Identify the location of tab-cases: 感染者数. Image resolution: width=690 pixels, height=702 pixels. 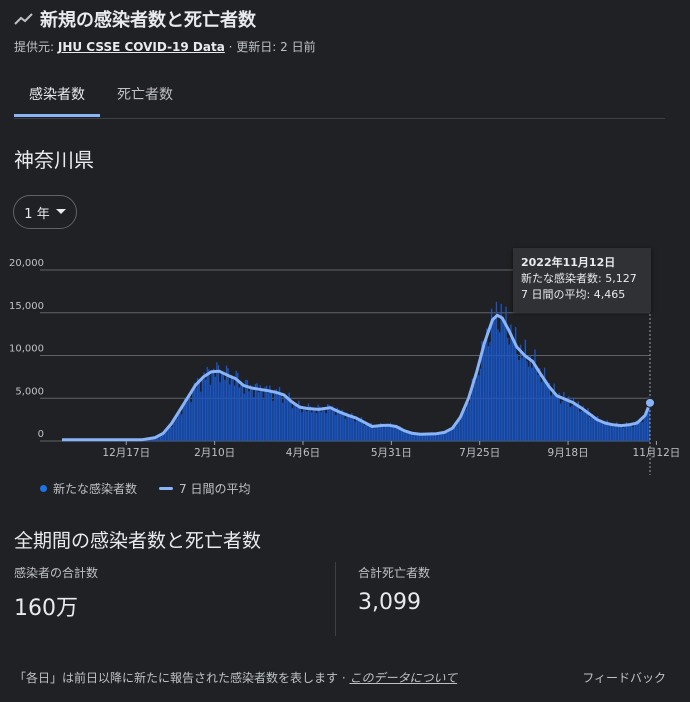
(57, 95).